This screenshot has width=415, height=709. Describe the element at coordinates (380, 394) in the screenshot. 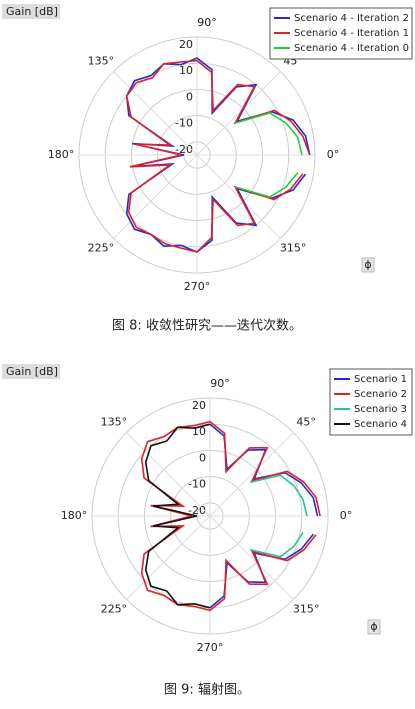

I see `legend-label: Scenario 2` at that location.